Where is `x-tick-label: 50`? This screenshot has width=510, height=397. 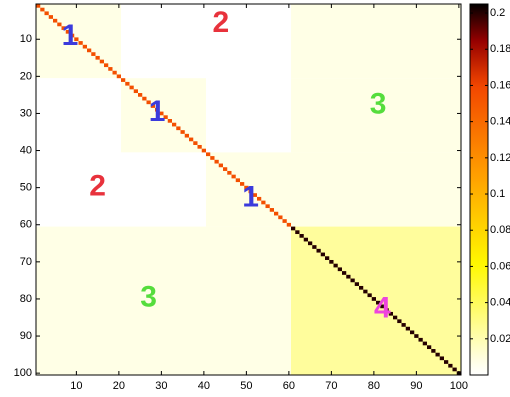
x-tick-label: 50 is located at coordinates (246, 386).